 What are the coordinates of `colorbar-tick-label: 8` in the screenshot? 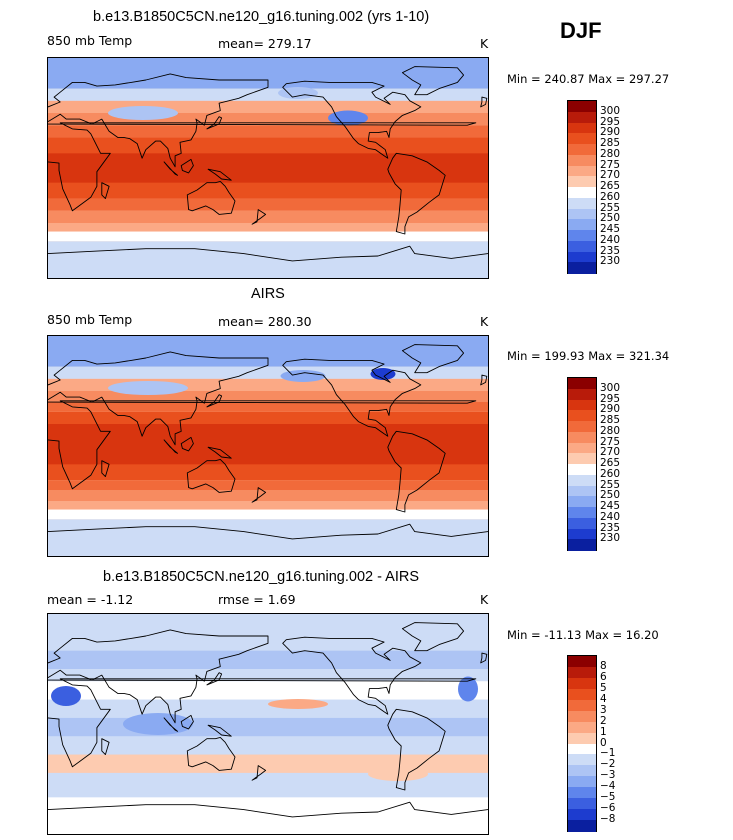 It's located at (603, 665).